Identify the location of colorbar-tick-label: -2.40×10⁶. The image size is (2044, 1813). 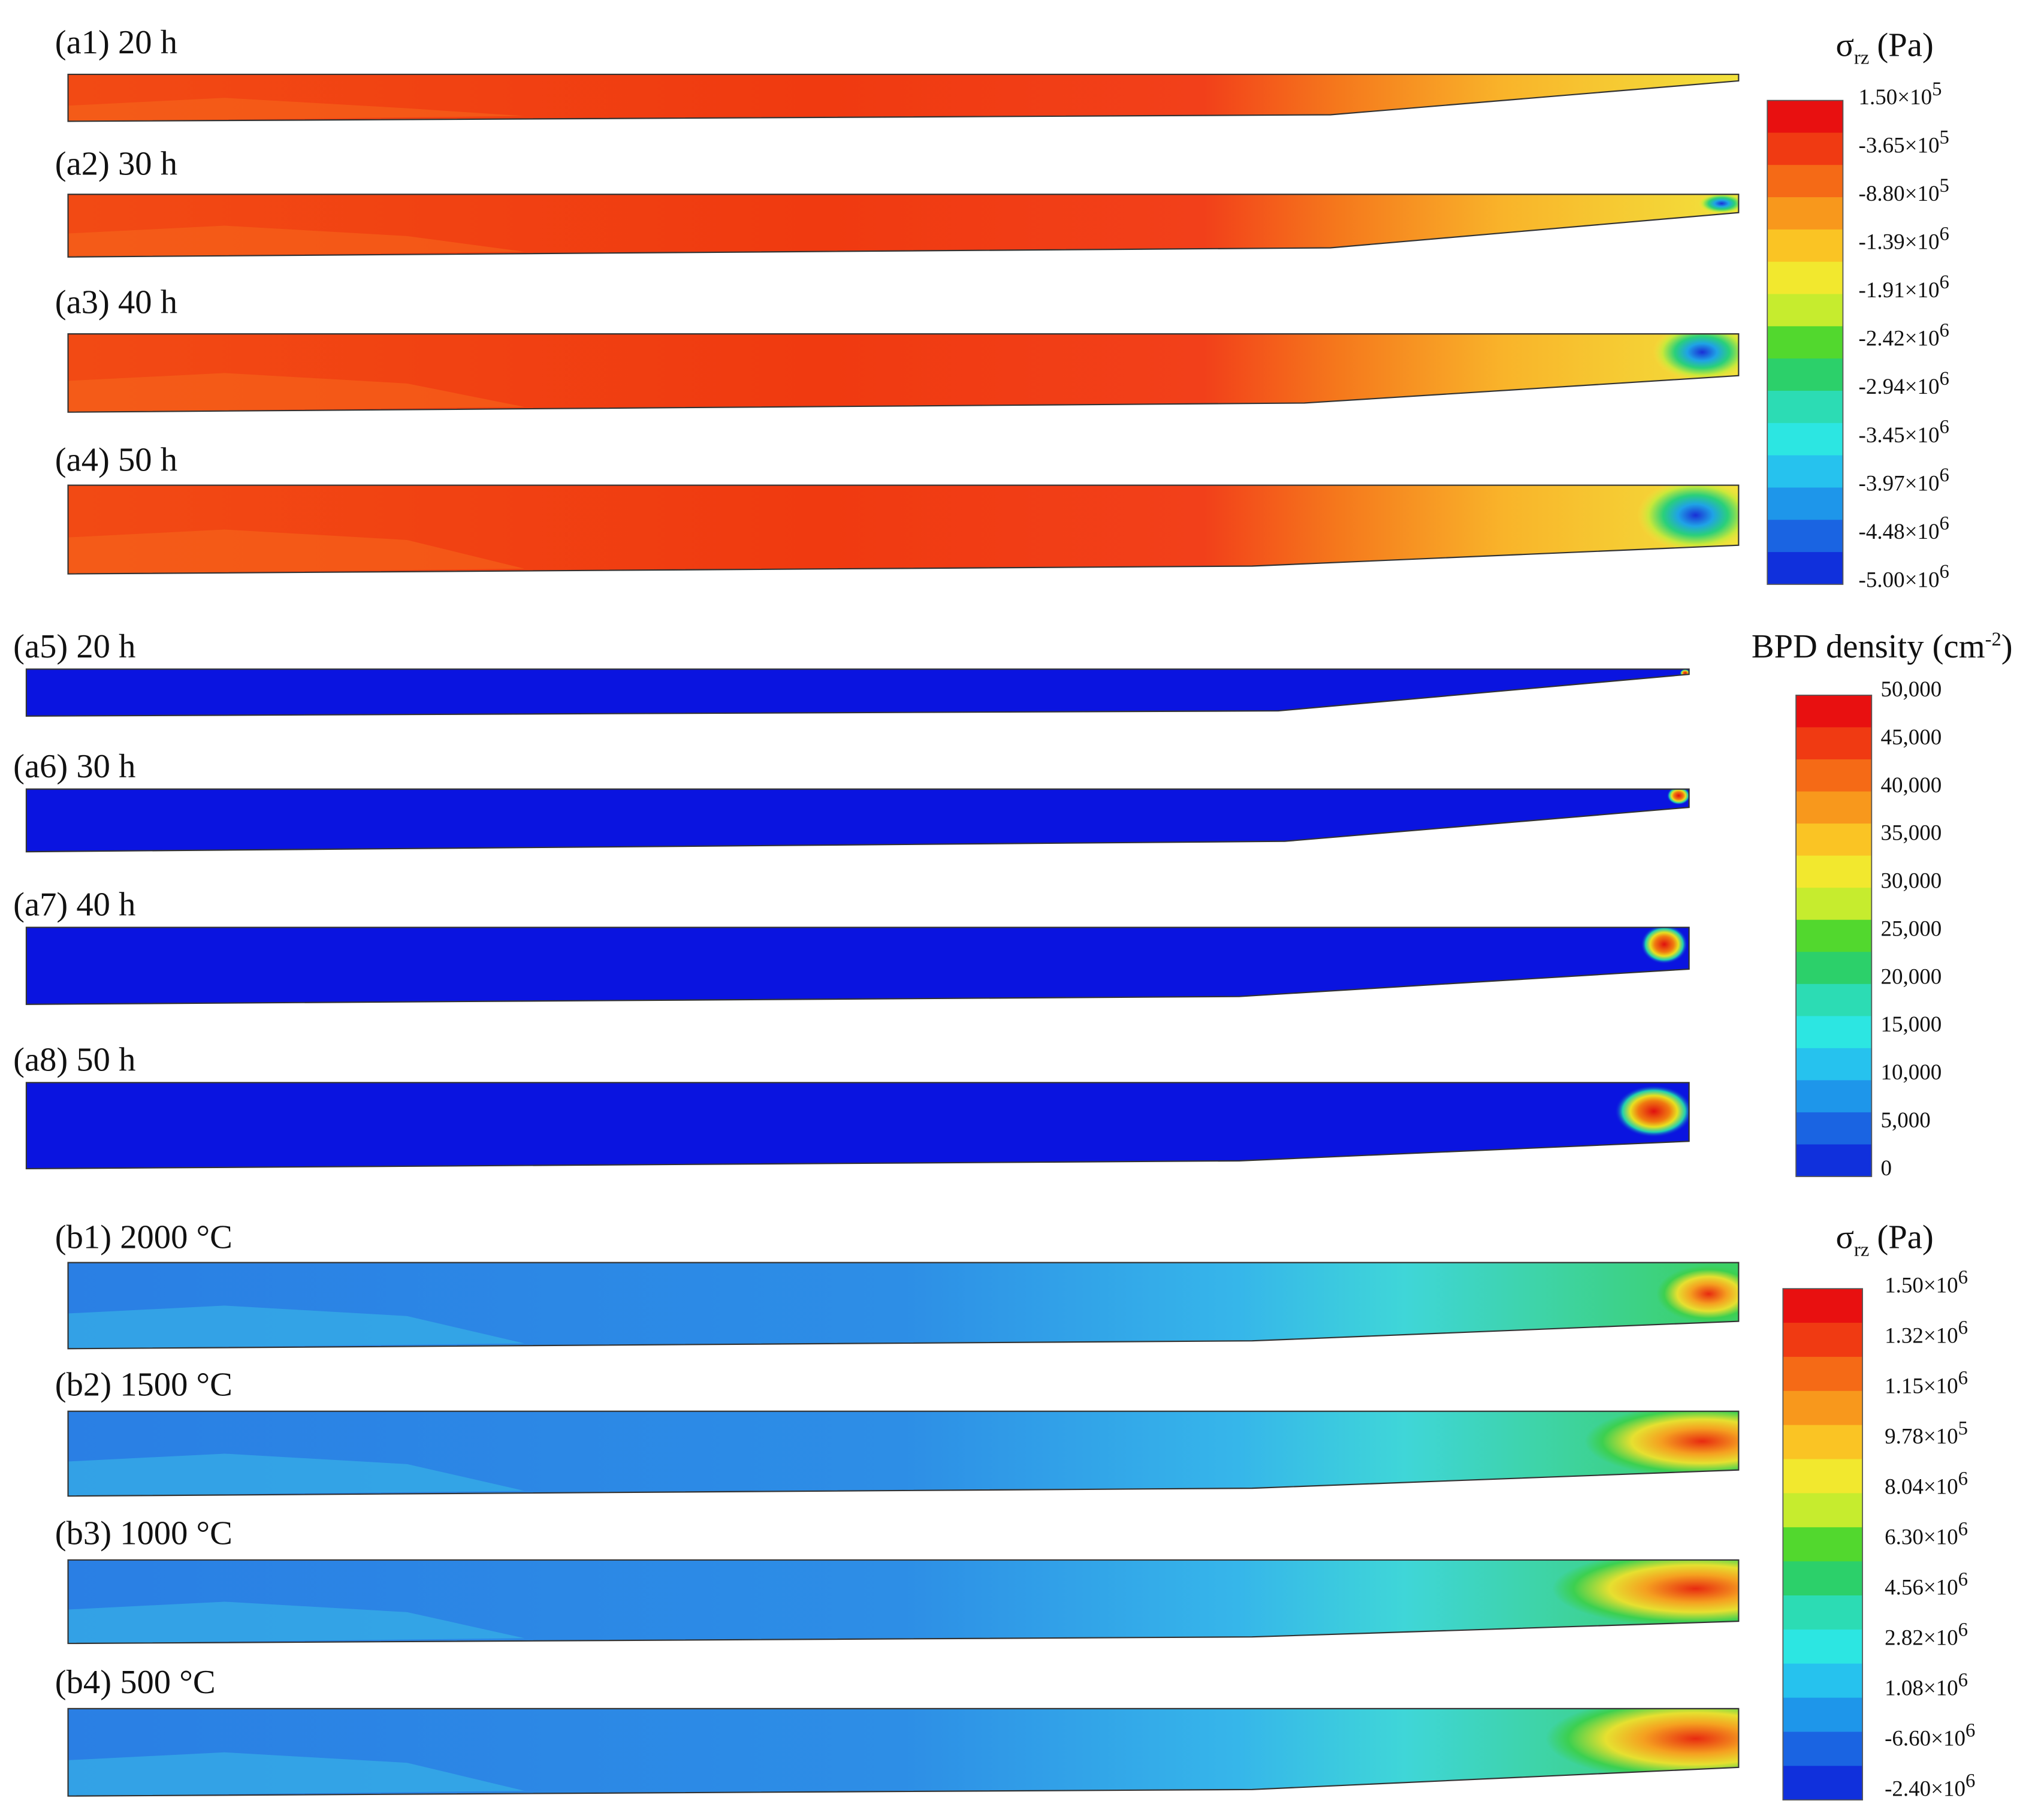
(1930, 1785).